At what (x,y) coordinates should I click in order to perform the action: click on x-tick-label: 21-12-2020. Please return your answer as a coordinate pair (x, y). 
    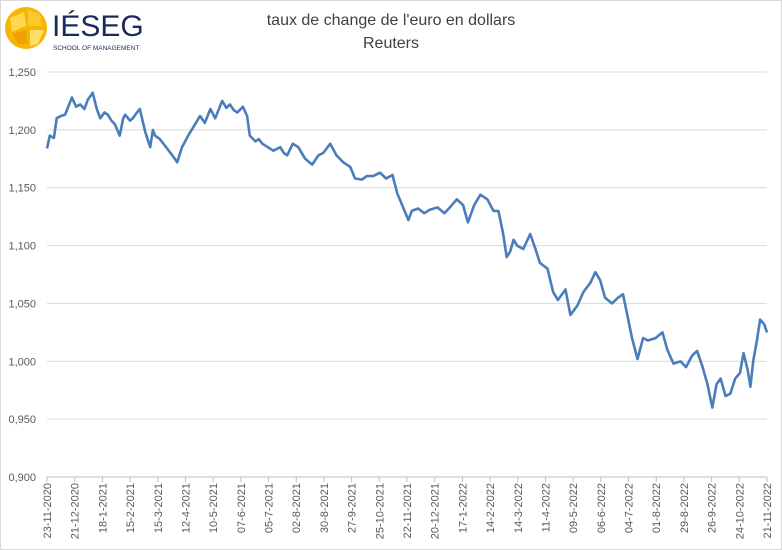
    Looking at the image, I should click on (76, 511).